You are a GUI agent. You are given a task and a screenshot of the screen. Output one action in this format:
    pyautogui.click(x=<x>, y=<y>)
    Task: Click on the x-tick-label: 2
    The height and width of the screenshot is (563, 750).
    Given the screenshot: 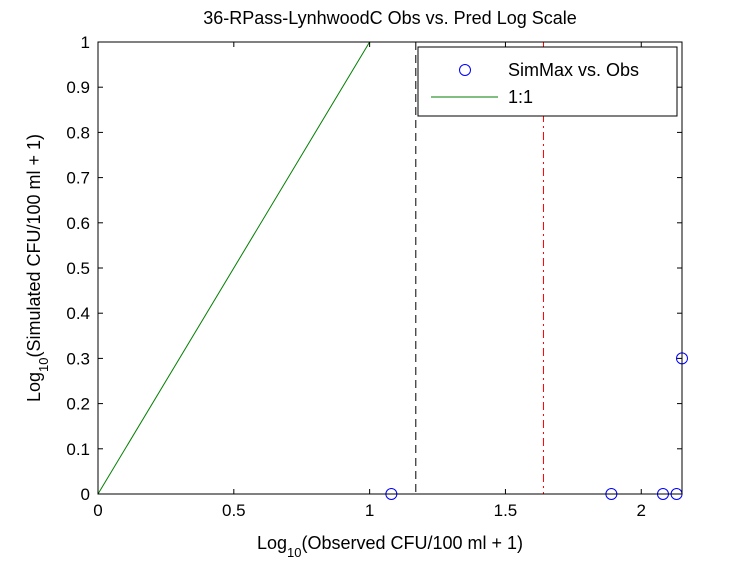 What is the action you would take?
    pyautogui.click(x=641, y=510)
    